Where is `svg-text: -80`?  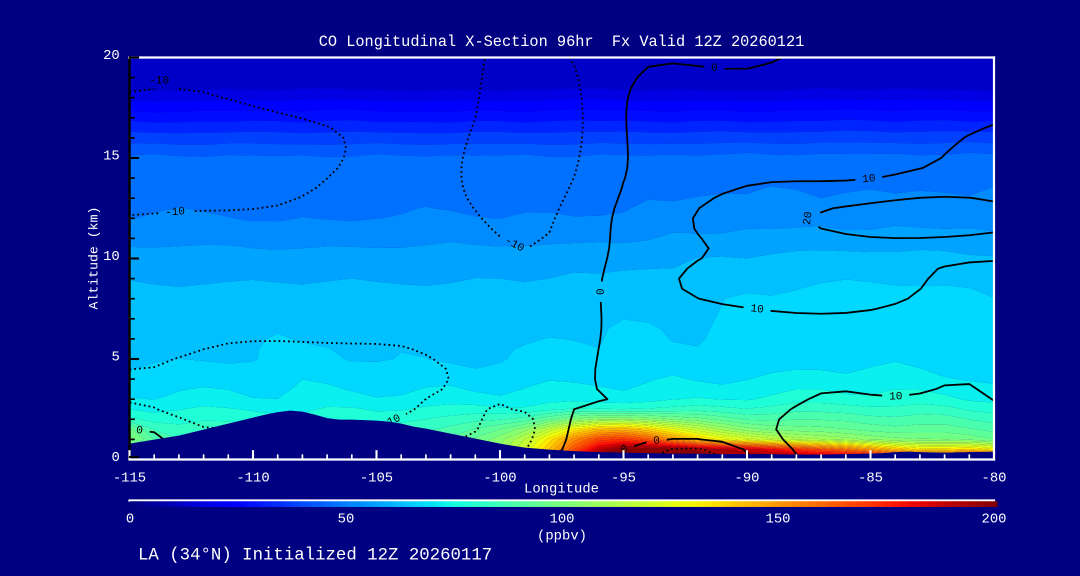
svg-text: -80 is located at coordinates (994, 478).